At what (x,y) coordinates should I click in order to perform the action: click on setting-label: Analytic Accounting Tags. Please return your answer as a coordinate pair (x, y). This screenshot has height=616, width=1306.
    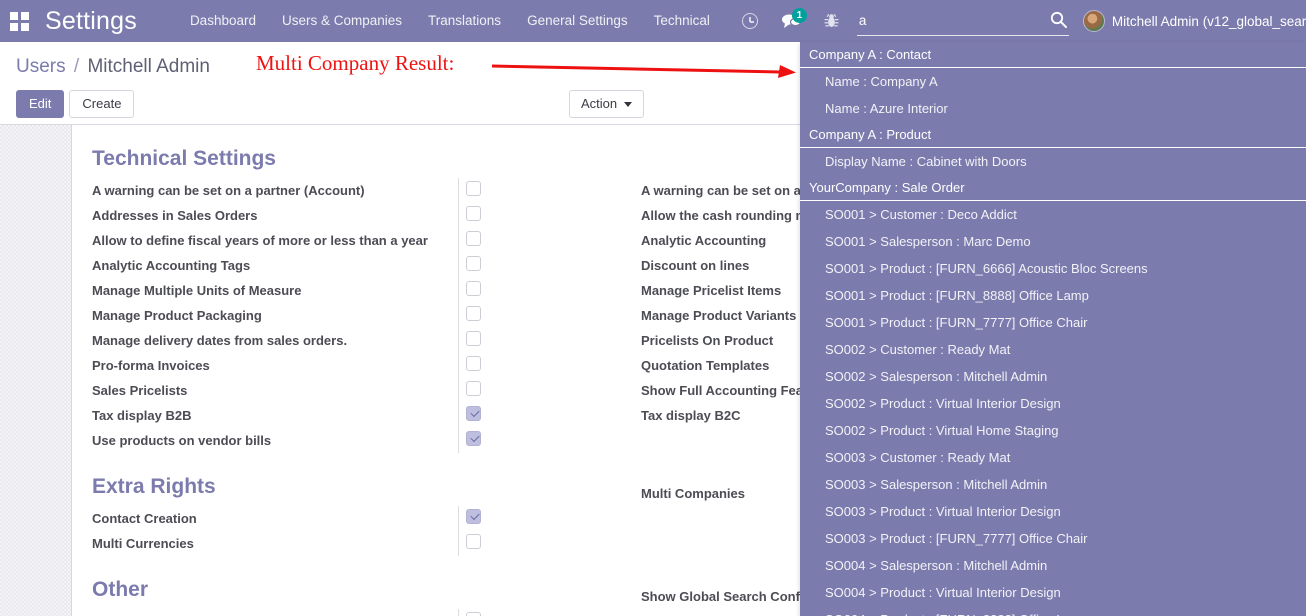
    Looking at the image, I should click on (171, 265).